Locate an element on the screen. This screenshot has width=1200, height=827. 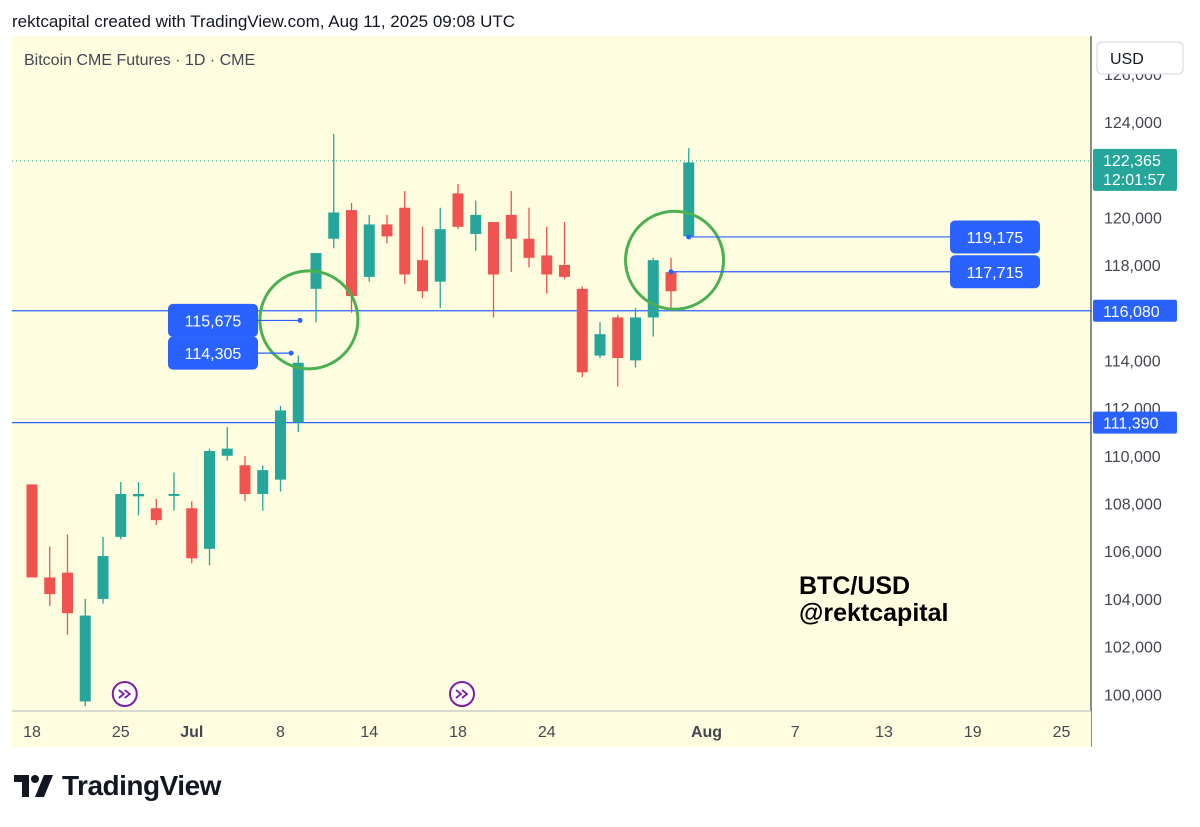
price-callout: 115,675 is located at coordinates (235, 320).